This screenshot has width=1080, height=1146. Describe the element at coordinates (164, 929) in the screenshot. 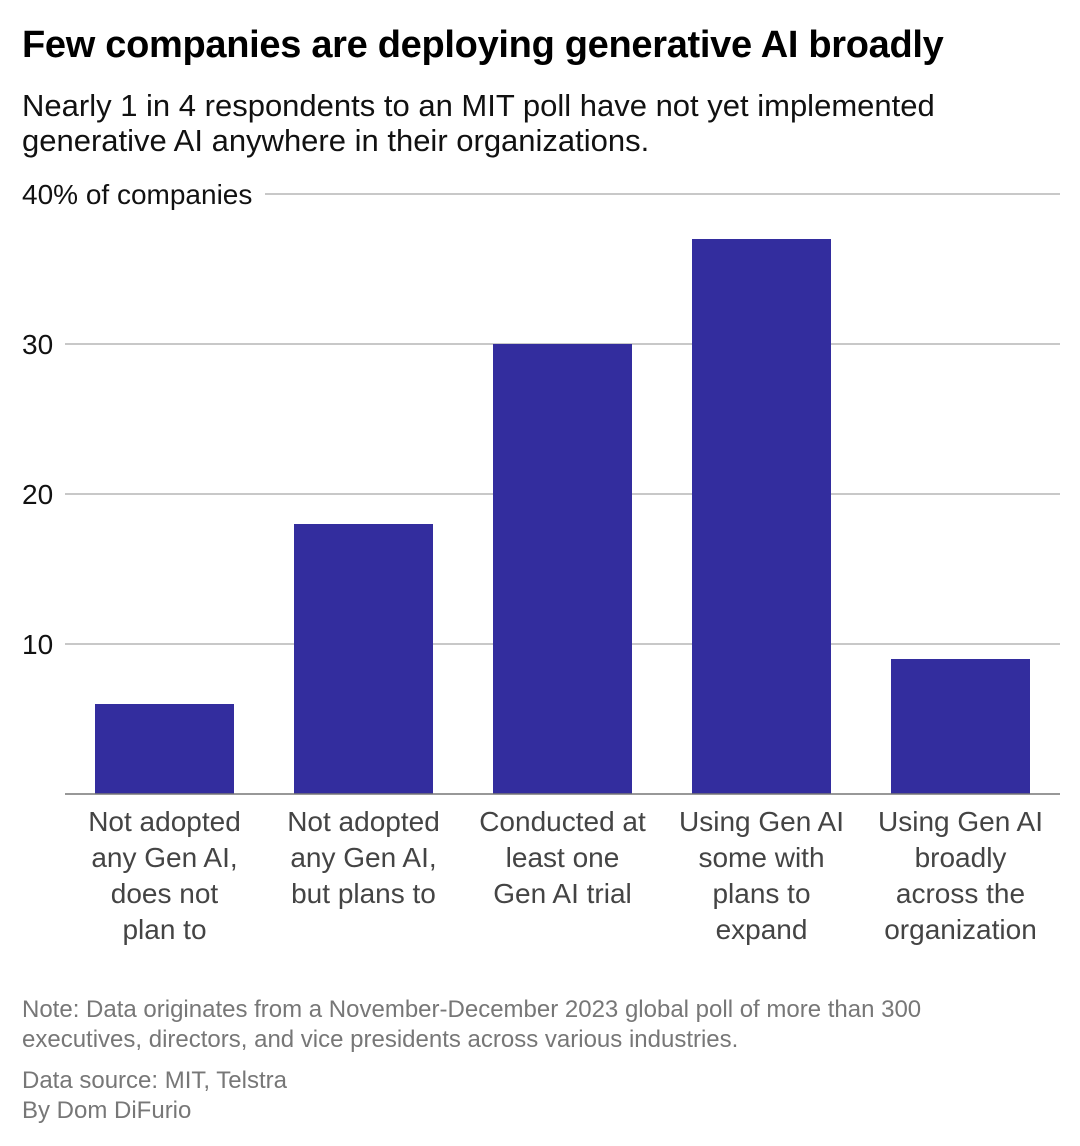

I see `x-tick-label-line: plan to` at that location.